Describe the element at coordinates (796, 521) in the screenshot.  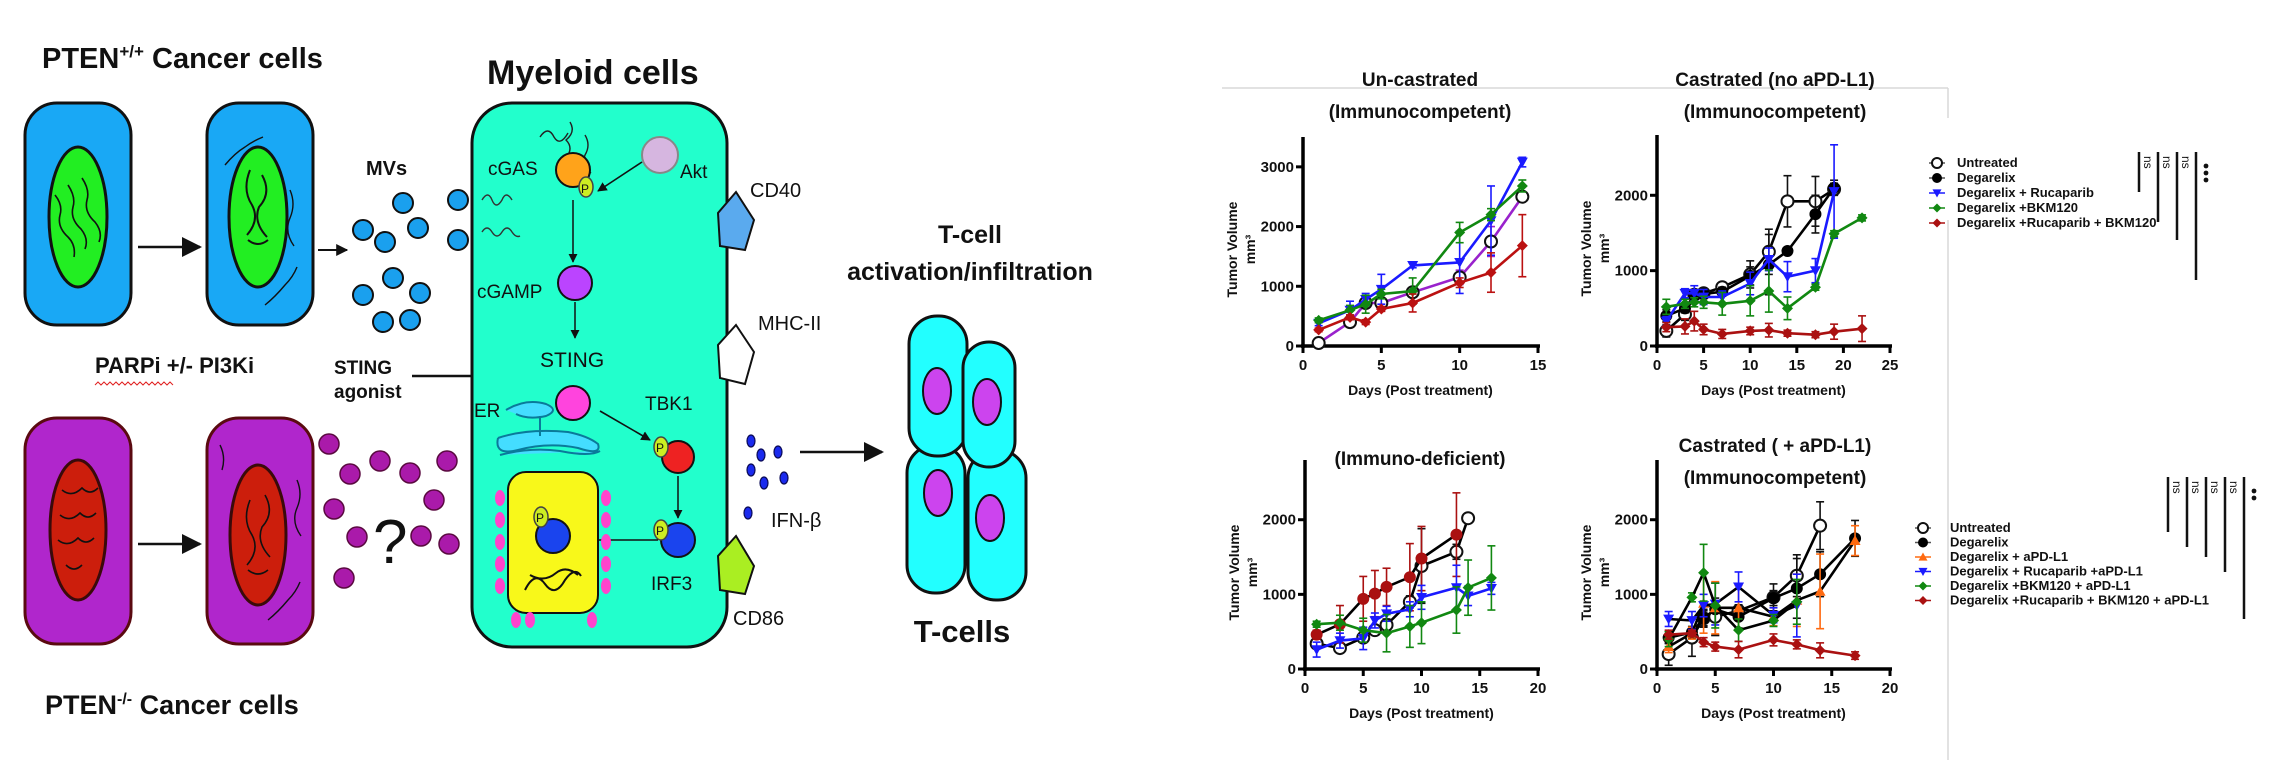
I see `ifn-beta-label: IFN-β` at that location.